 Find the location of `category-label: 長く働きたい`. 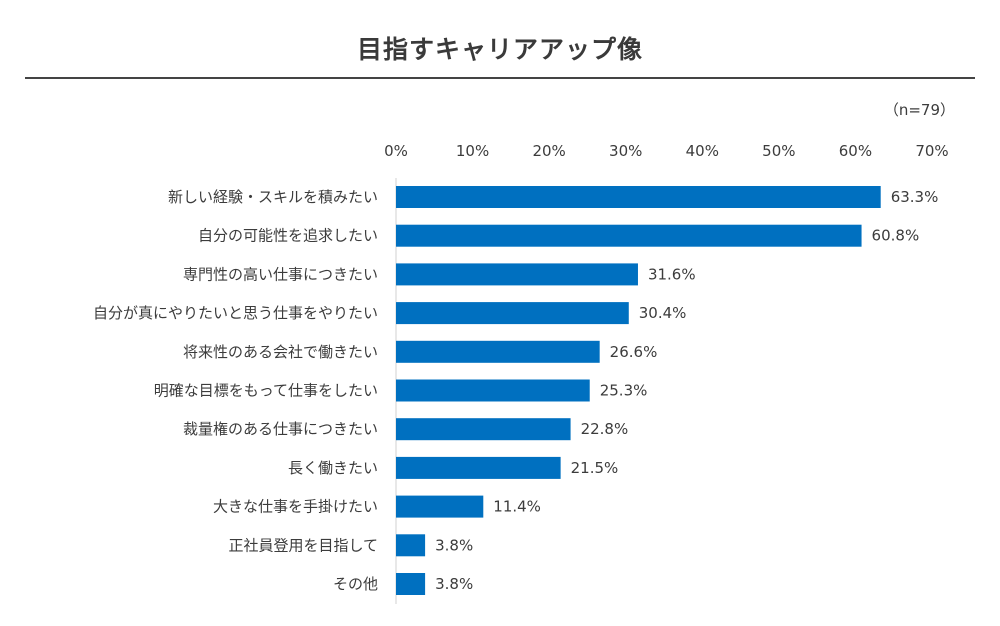

category-label: 長く働きたい is located at coordinates (333, 468).